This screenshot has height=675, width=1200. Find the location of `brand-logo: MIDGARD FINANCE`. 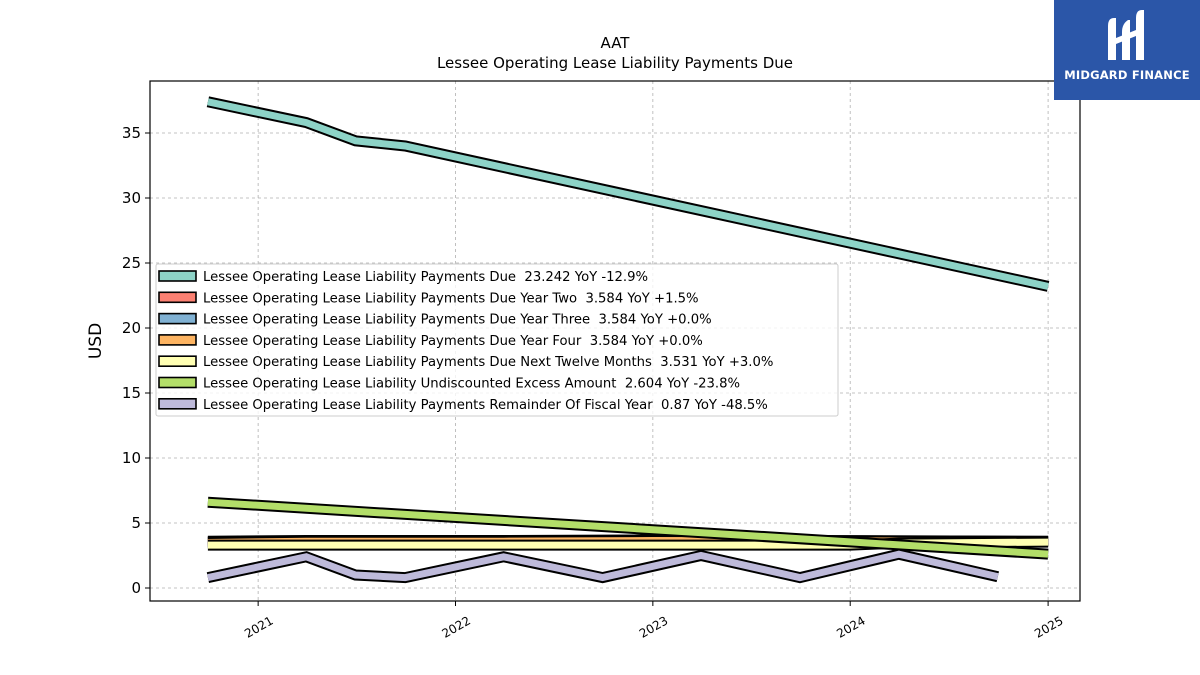

brand-logo: MIDGARD FINANCE is located at coordinates (1127, 50).